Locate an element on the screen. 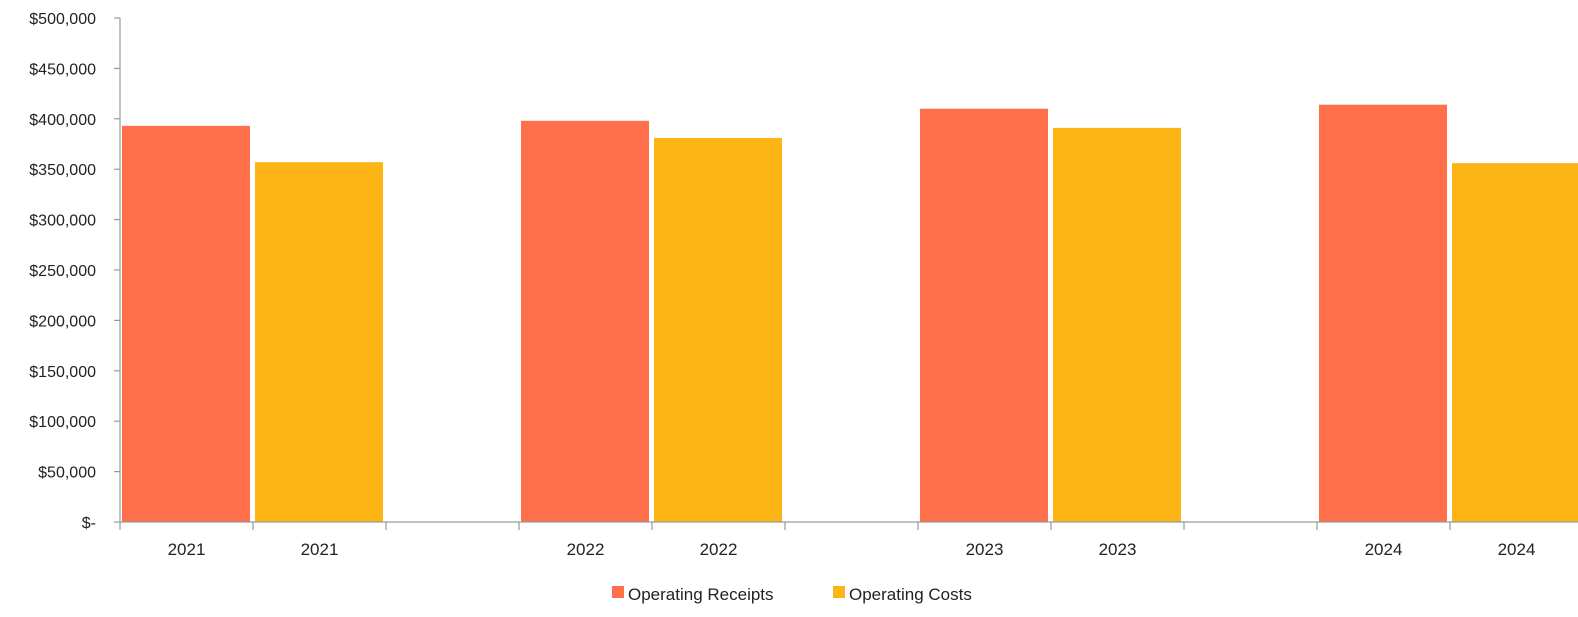  y-tick-label: $50,000 is located at coordinates (67, 473).